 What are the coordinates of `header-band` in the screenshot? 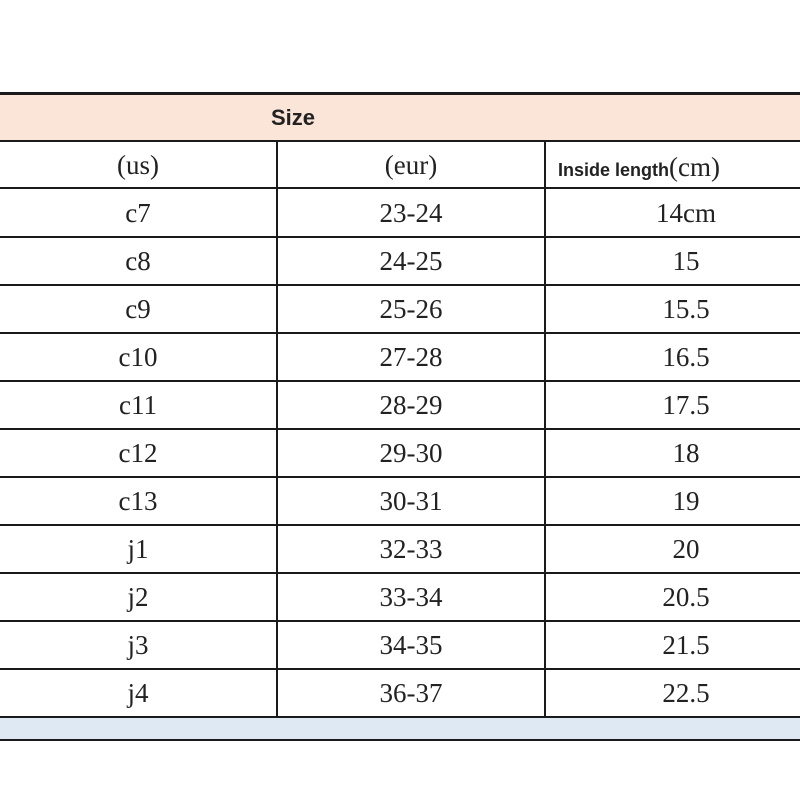 It's located at (400, 117).